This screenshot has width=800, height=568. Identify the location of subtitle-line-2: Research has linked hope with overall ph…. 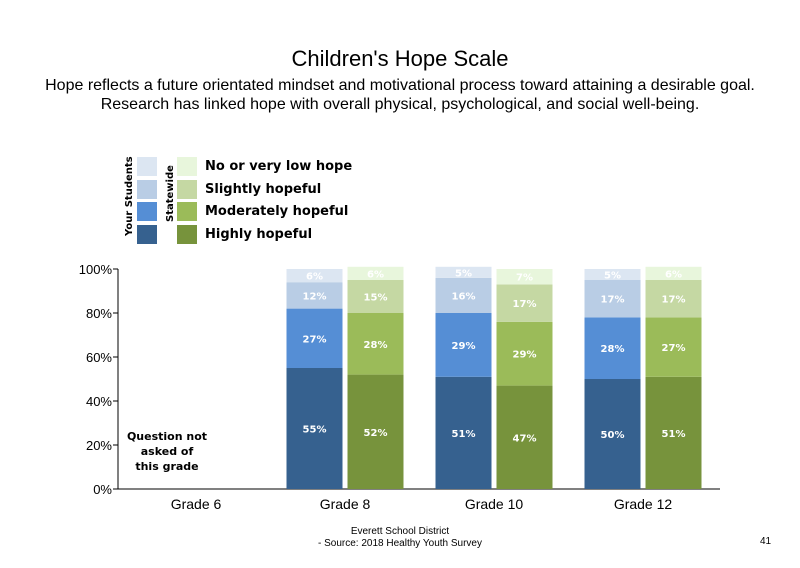
(400, 104).